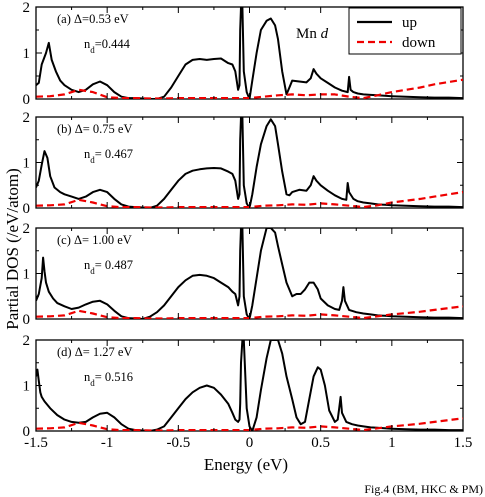 The image size is (485, 497). Describe the element at coordinates (419, 43) in the screenshot. I see `legend-label-down: down` at that location.